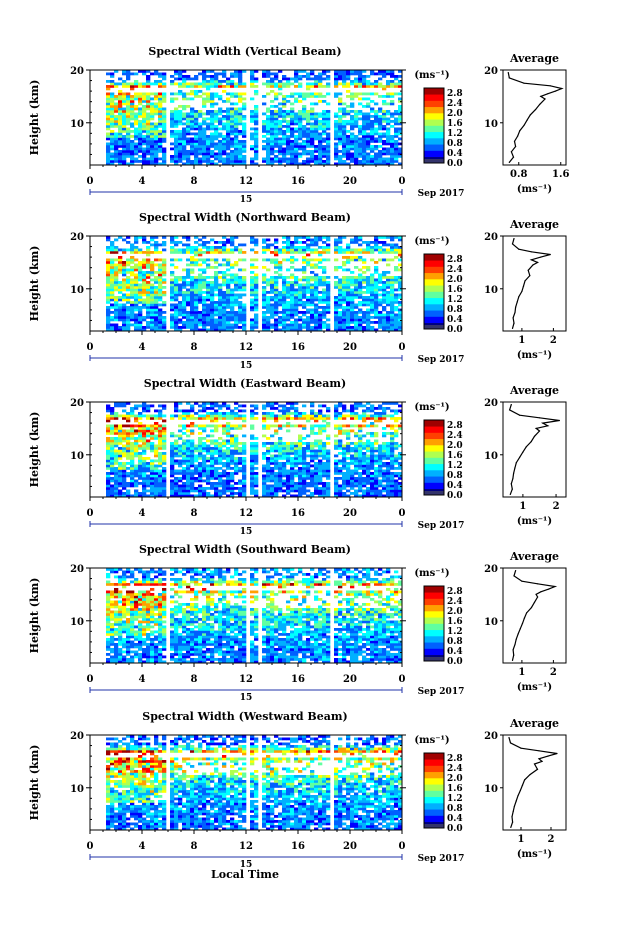 The image size is (622, 929). Describe the element at coordinates (491, 290) in the screenshot. I see `profile-y-tick-label: 10` at that location.